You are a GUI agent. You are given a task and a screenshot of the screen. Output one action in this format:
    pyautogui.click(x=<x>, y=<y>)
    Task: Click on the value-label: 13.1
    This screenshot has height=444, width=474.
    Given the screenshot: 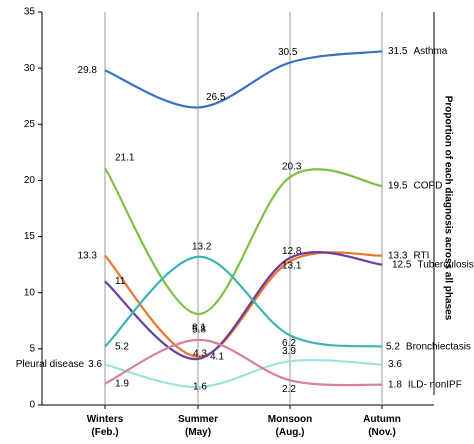 What is the action you would take?
    pyautogui.click(x=292, y=266)
    